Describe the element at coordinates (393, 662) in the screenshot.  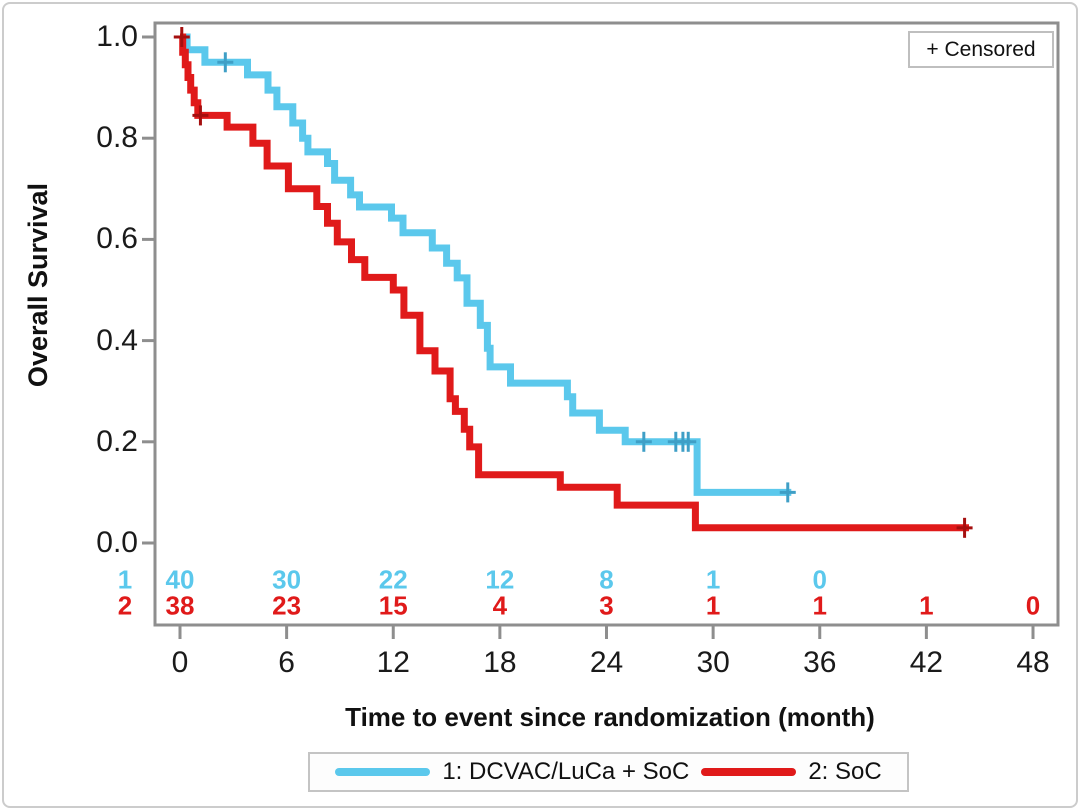
I see `x-tick-label: 12` at that location.